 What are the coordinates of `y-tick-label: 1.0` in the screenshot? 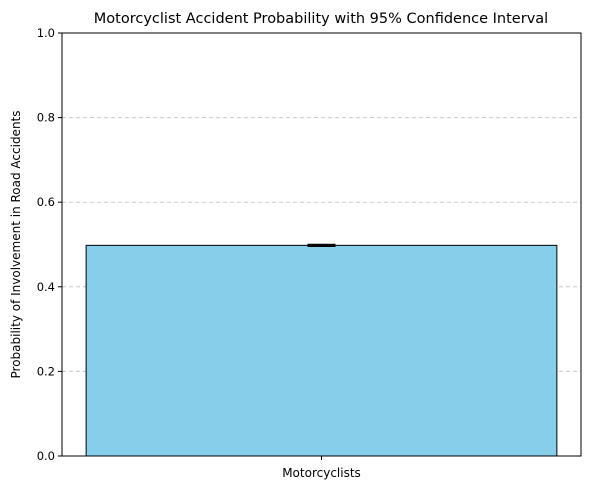 It's located at (46, 33).